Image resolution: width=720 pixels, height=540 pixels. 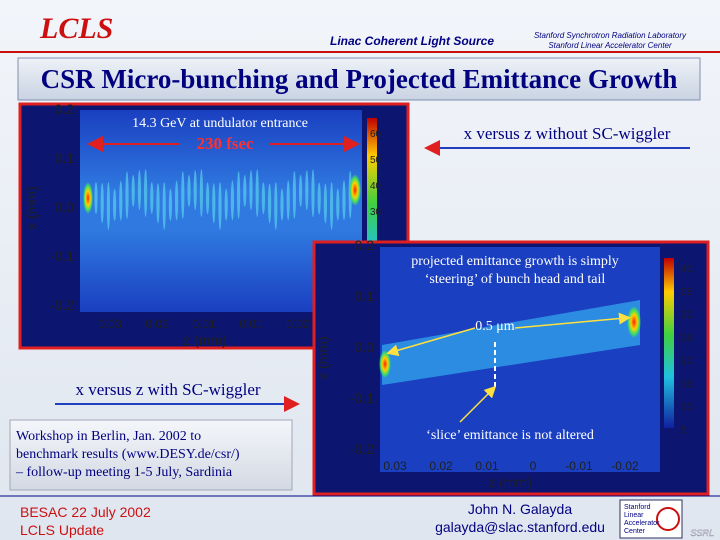 What do you see at coordinates (702, 533) in the screenshot?
I see `corner-logo: SSRL` at bounding box center [702, 533].